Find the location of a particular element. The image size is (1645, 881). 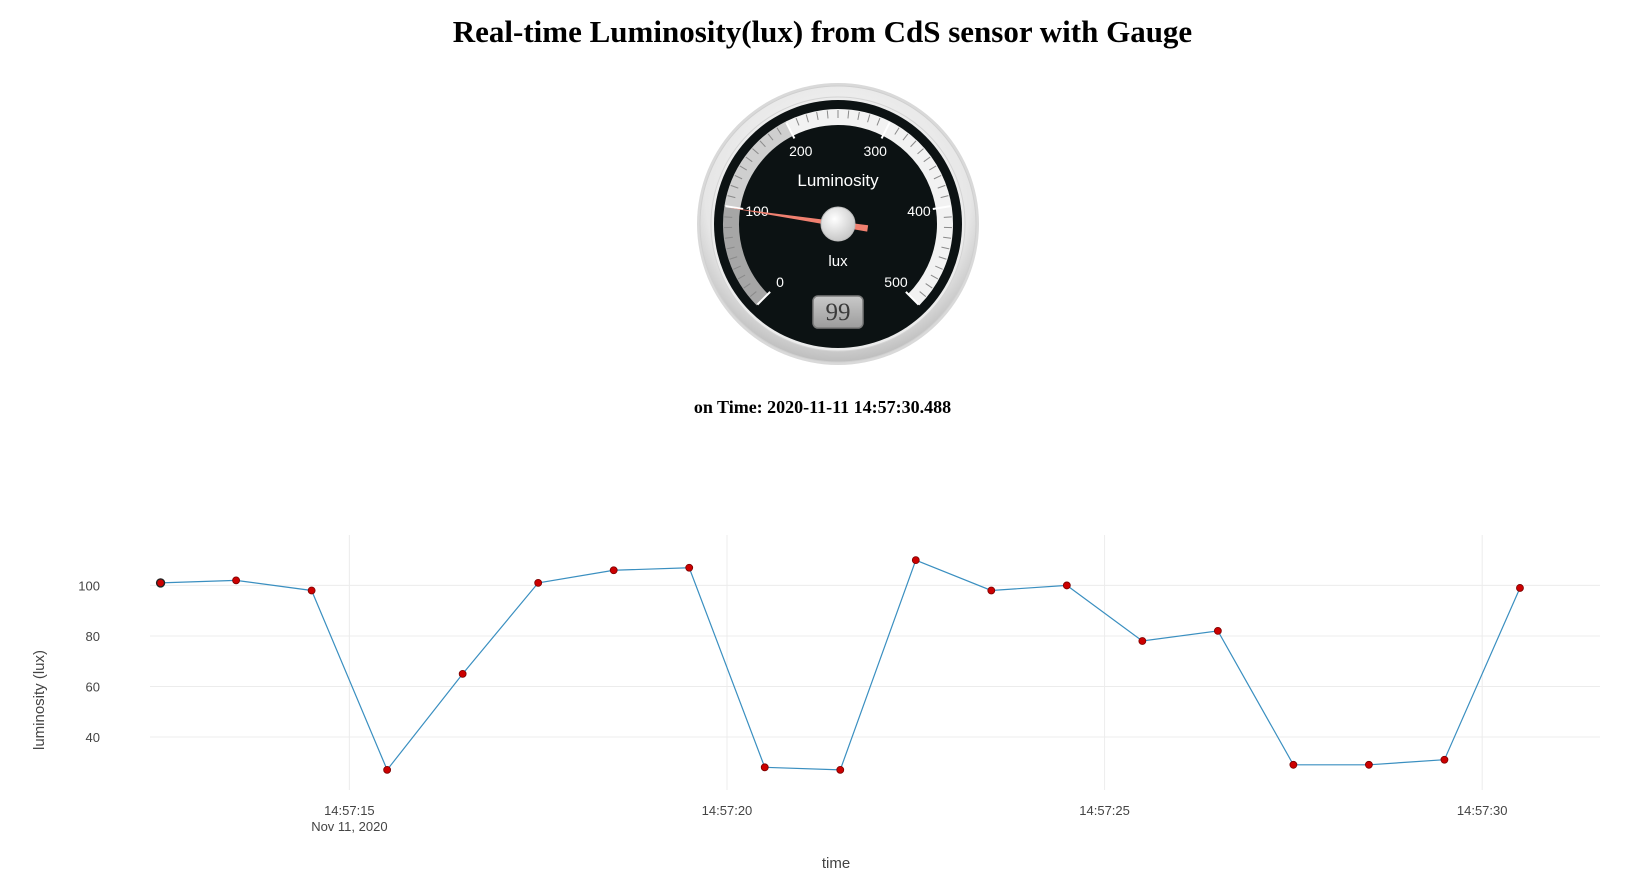

y-tick-label: 40 is located at coordinates (93, 737).